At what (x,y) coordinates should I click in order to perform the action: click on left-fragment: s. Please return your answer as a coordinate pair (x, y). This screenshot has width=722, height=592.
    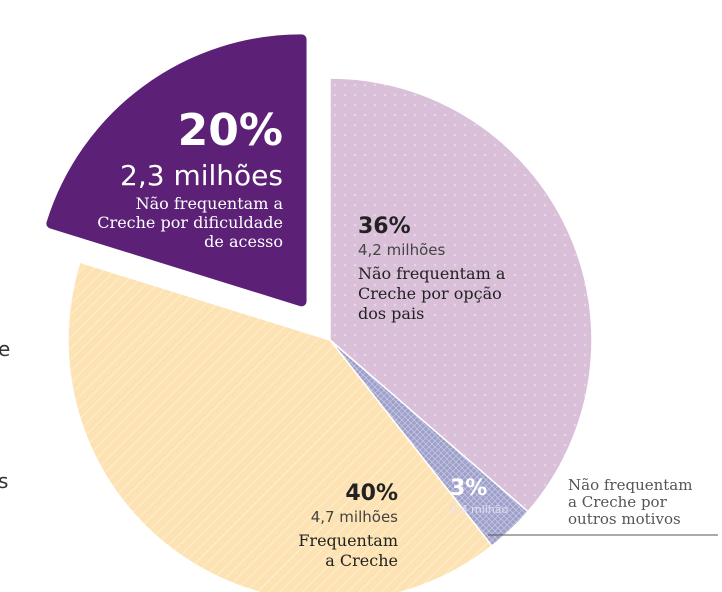
    Looking at the image, I should click on (4, 481).